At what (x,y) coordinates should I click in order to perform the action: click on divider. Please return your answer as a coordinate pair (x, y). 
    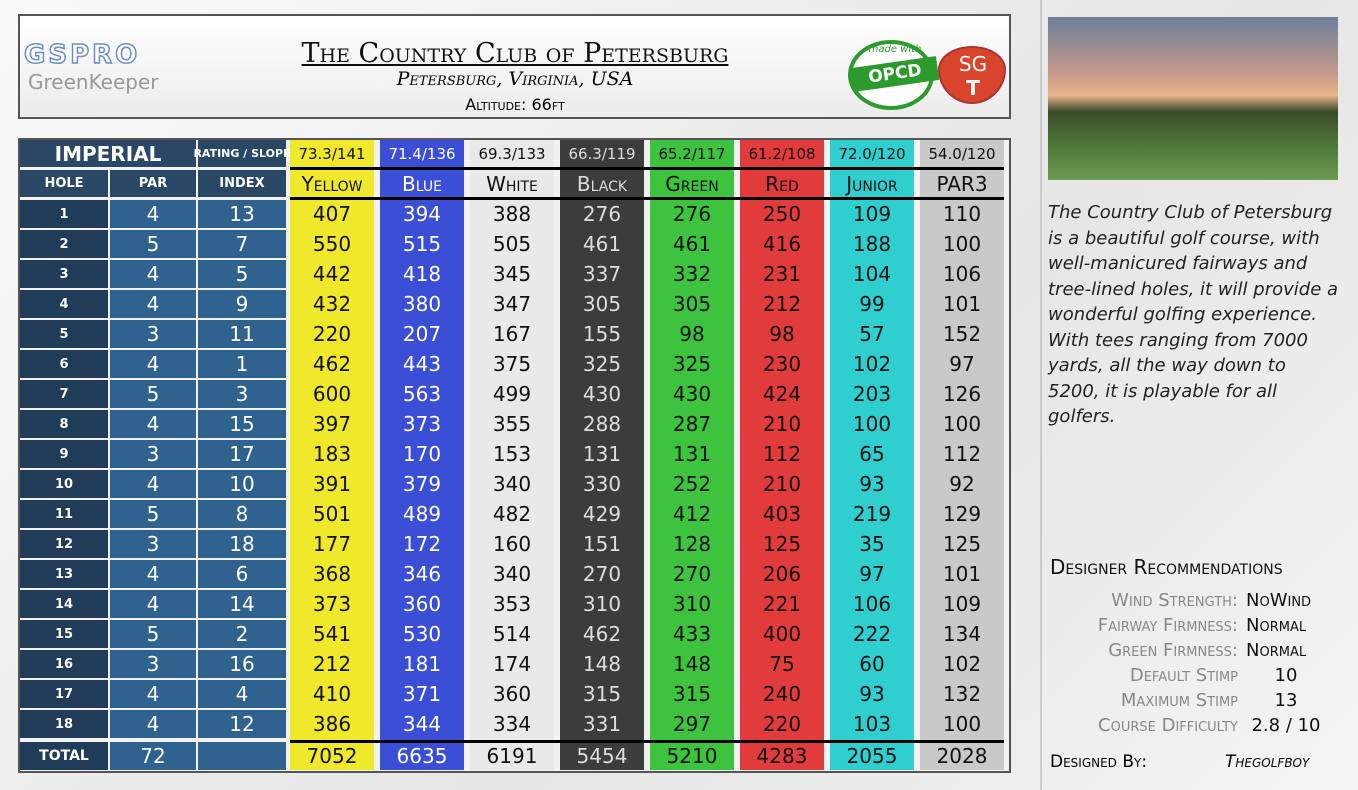
    Looking at the image, I should click on (1041, 395).